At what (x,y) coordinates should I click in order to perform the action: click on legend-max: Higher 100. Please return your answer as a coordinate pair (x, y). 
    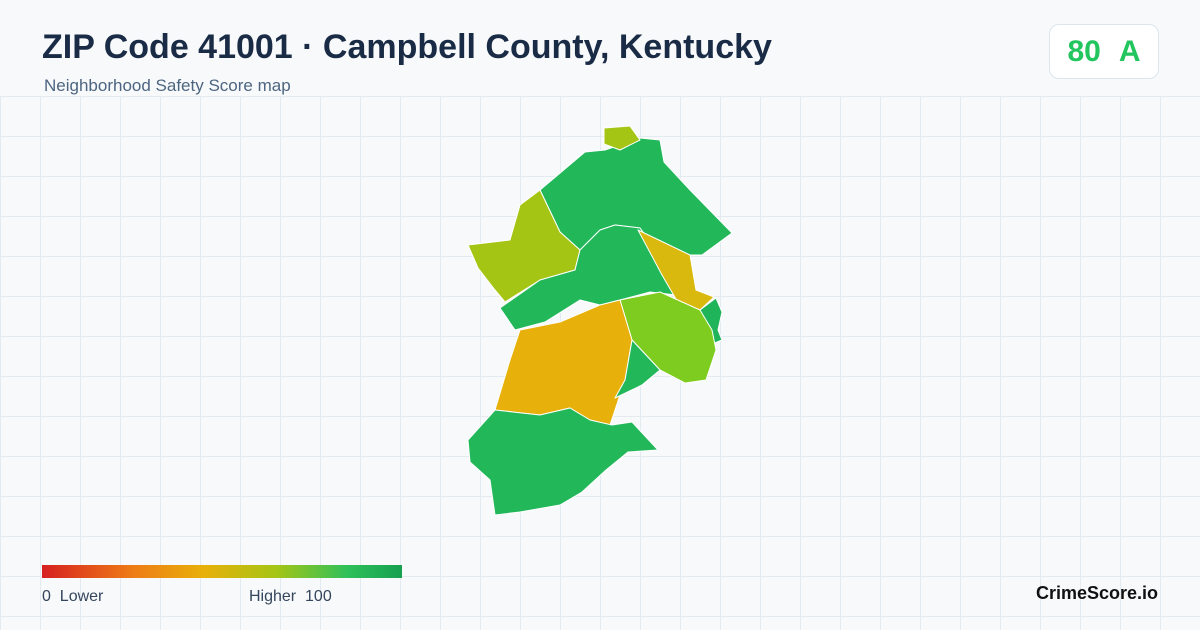
    Looking at the image, I should click on (290, 597).